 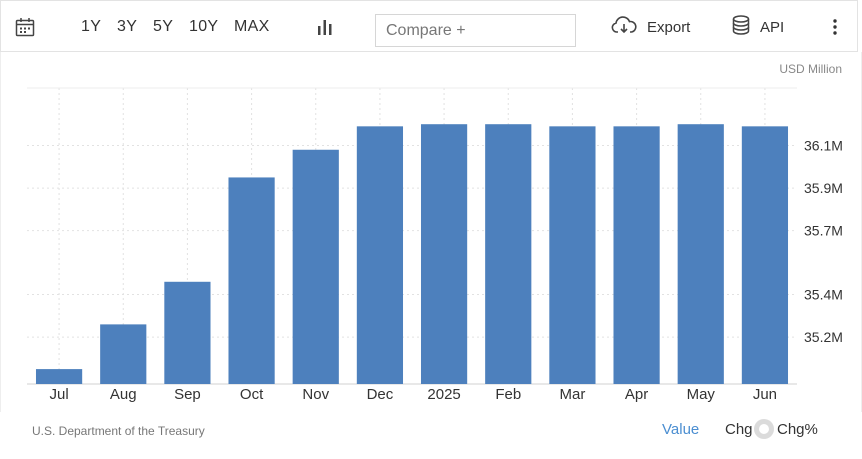 I want to click on api-label: API, so click(x=772, y=27).